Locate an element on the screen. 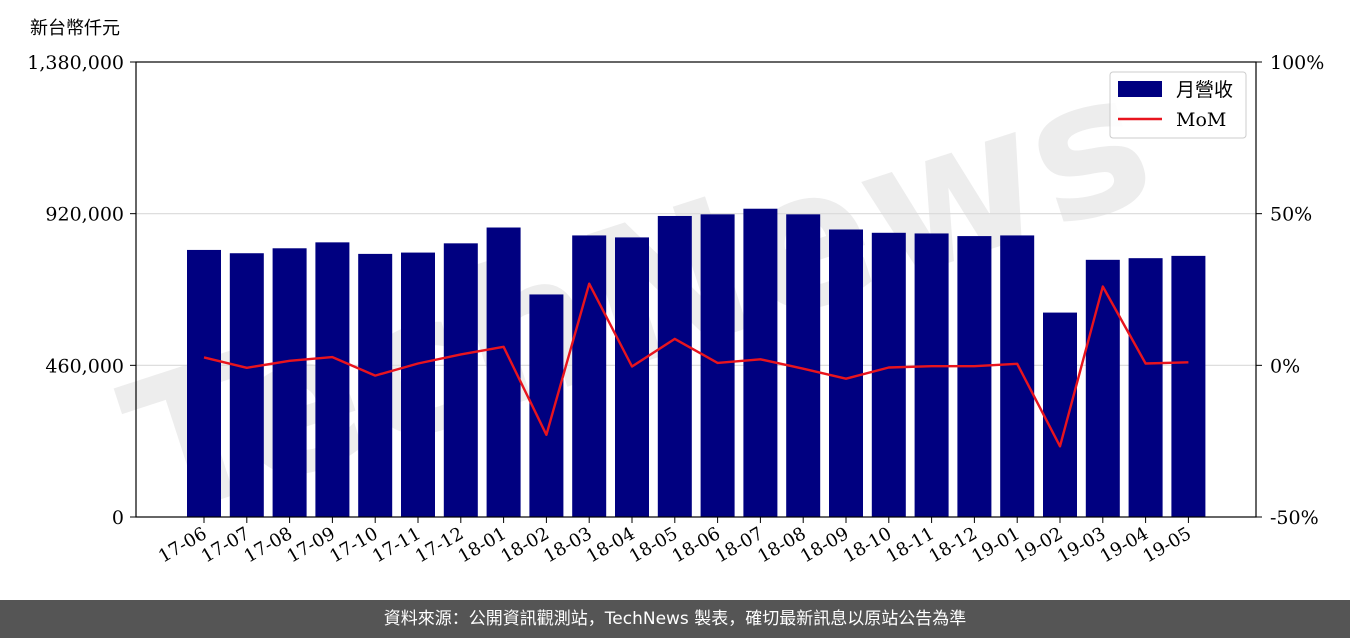 This screenshot has height=638, width=1350. x-tick-label: 19-01 is located at coordinates (995, 545).